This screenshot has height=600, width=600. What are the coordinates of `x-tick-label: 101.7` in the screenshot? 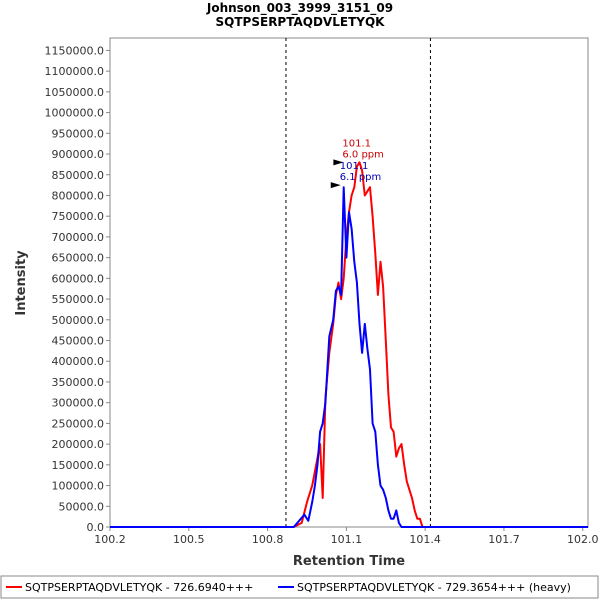 It's located at (504, 539).